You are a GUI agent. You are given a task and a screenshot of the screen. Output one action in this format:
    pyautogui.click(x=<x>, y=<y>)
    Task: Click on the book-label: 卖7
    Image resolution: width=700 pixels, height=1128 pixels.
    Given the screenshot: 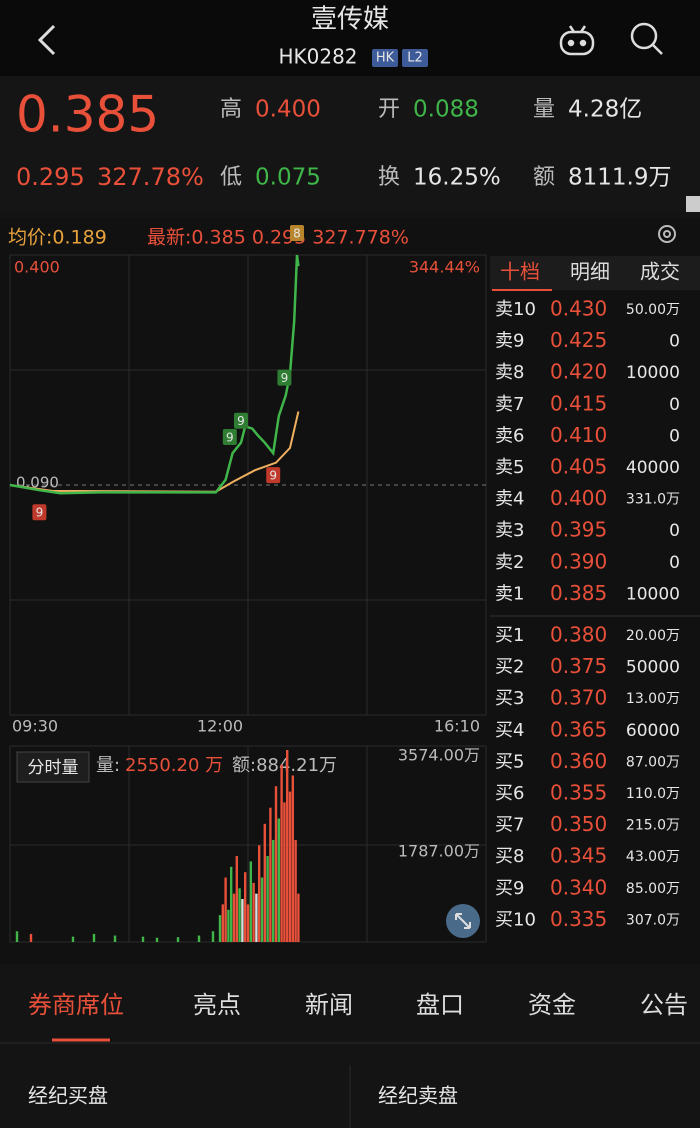 What is the action you would take?
    pyautogui.click(x=509, y=404)
    